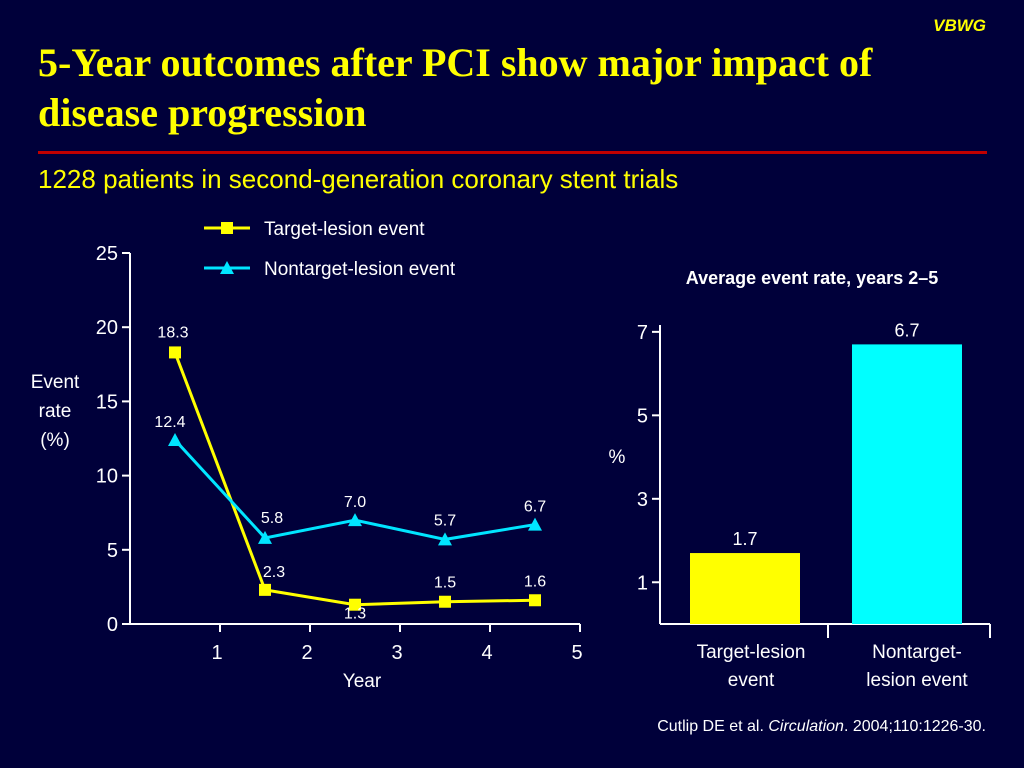 The image size is (1024, 768). What do you see at coordinates (172, 332) in the screenshot?
I see `data-label: 18.3` at bounding box center [172, 332].